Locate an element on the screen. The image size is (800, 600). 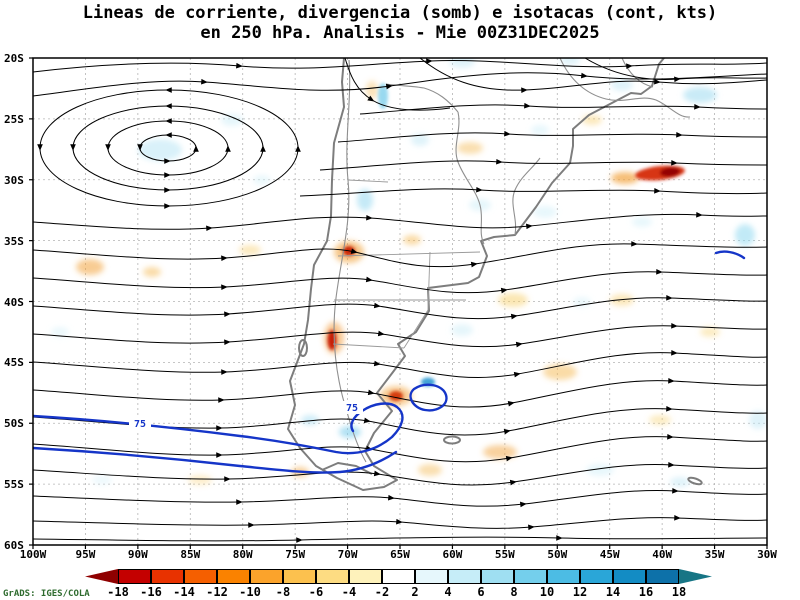
isotach-labels: 75 75 is located at coordinates (246, 415).